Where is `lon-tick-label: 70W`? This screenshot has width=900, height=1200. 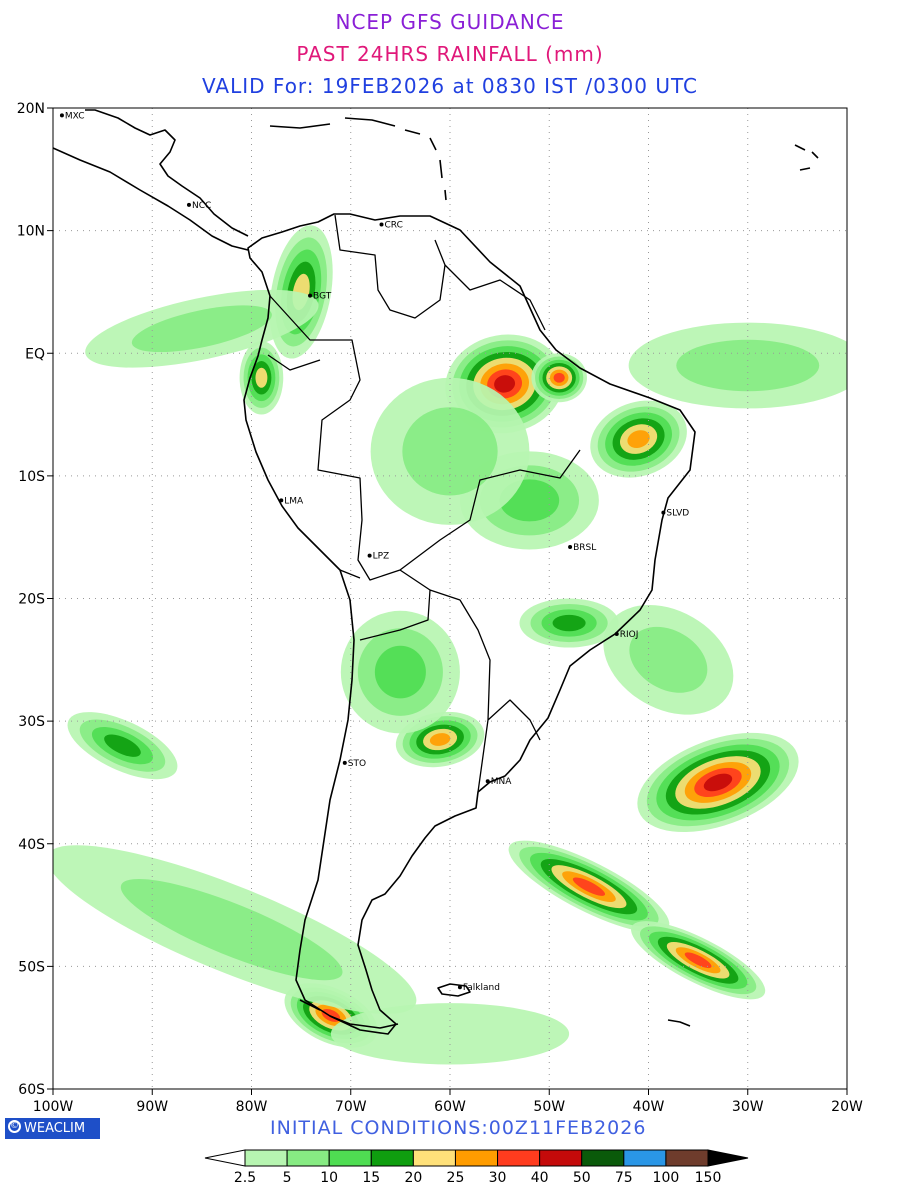
lon-tick-label: 70W is located at coordinates (351, 1107).